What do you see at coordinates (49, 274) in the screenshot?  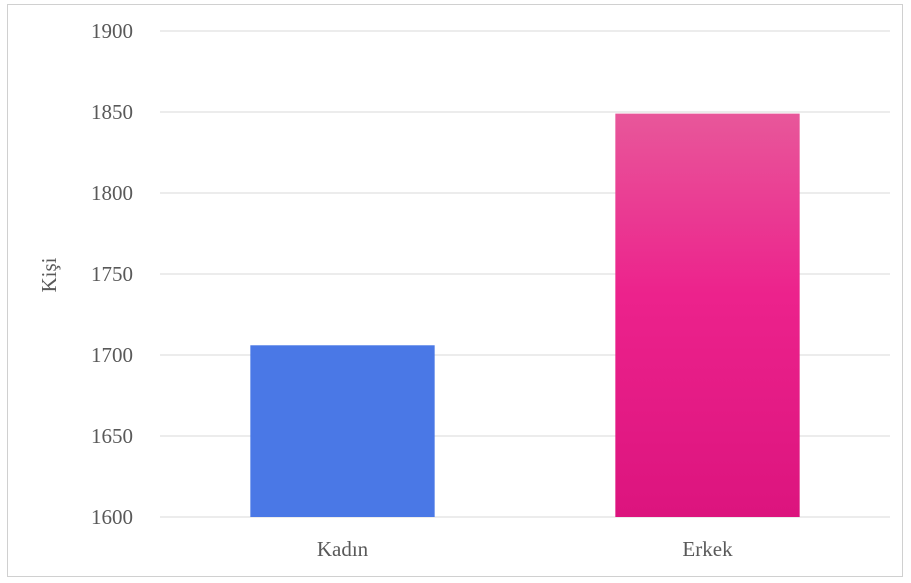 I see `y-axis-label: Kişi` at bounding box center [49, 274].